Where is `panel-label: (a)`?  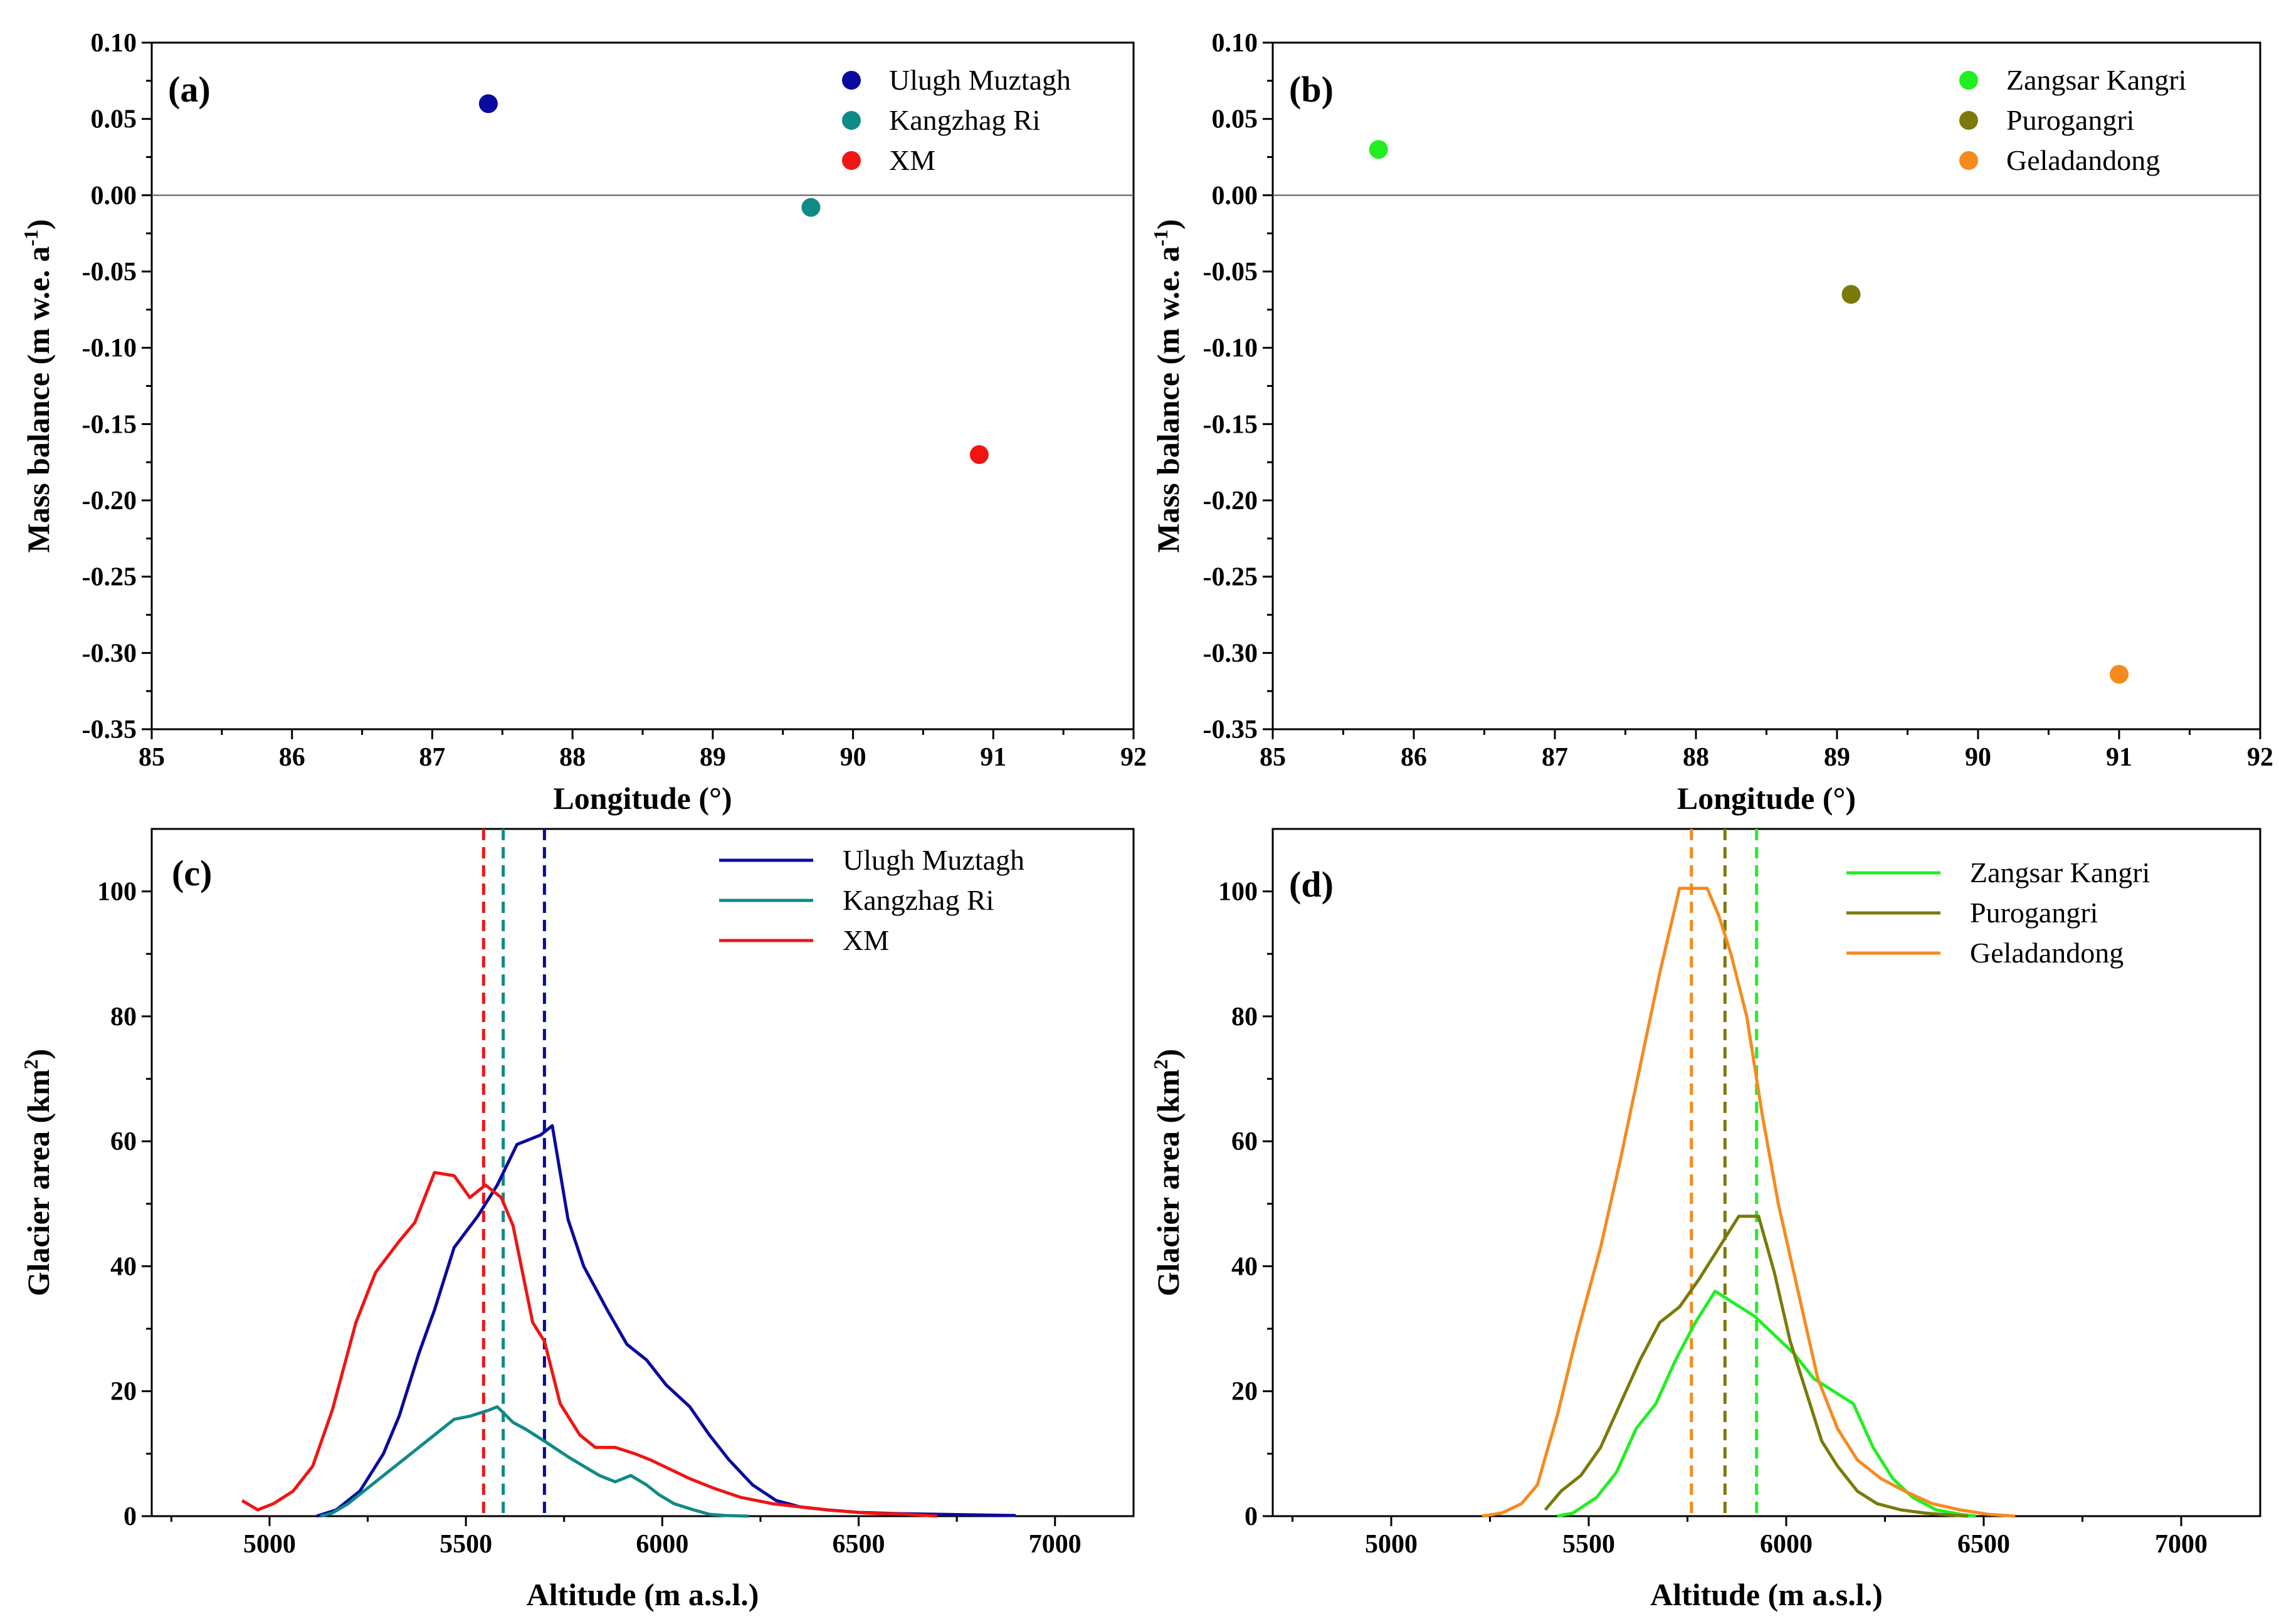
panel-label: (a) is located at coordinates (189, 89).